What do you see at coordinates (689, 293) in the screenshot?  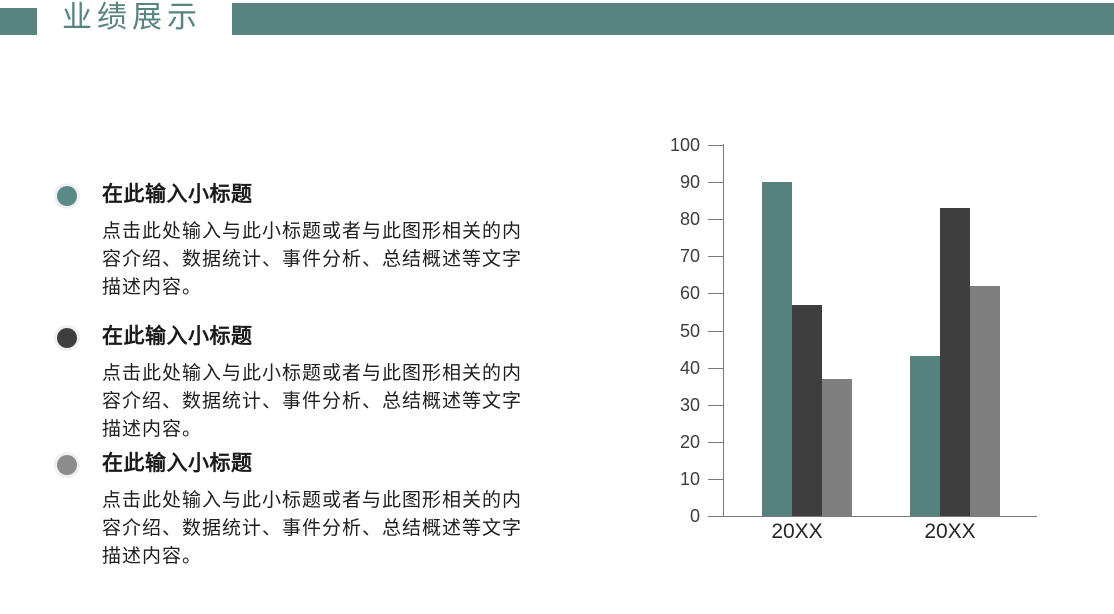 I see `y-tick-label: 60` at bounding box center [689, 293].